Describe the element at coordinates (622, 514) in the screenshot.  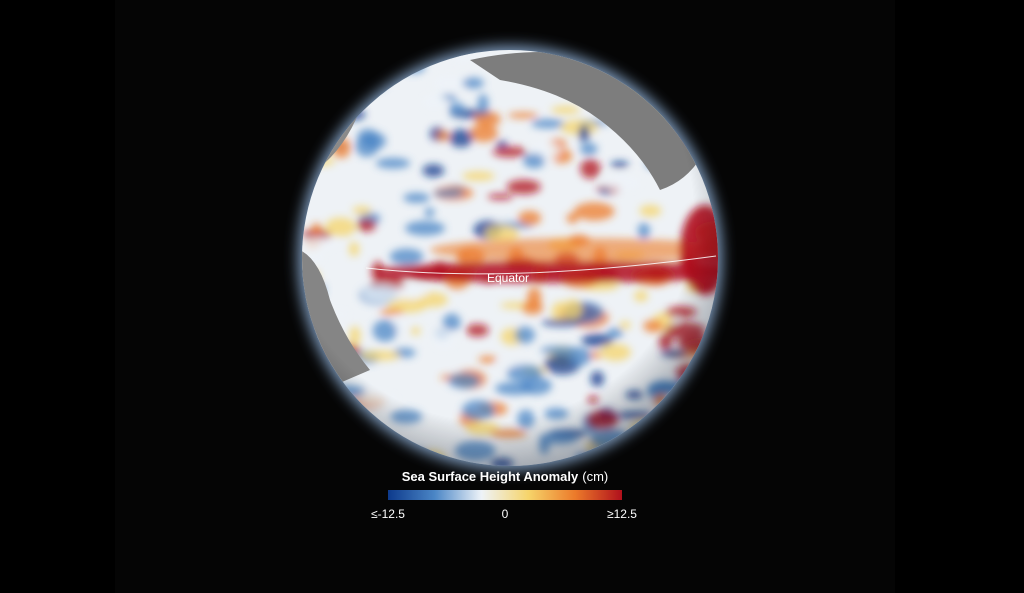
I see `colorbar-tick-label: ≥12.5` at that location.